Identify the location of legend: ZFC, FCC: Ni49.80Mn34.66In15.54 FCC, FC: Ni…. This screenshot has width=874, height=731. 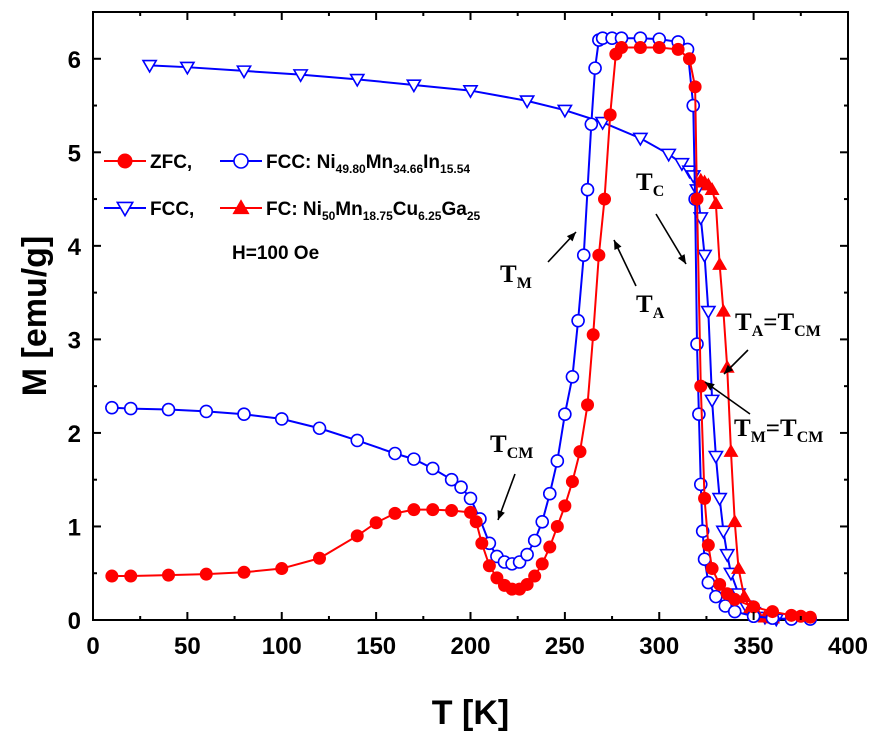
(292, 208).